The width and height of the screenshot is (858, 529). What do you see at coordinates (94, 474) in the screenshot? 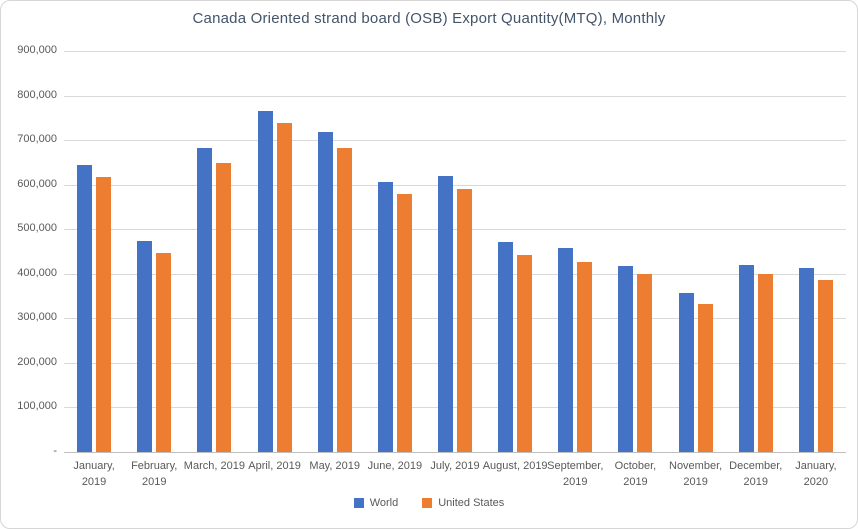
I see `x-axis-category-label: January, 2019` at bounding box center [94, 474].